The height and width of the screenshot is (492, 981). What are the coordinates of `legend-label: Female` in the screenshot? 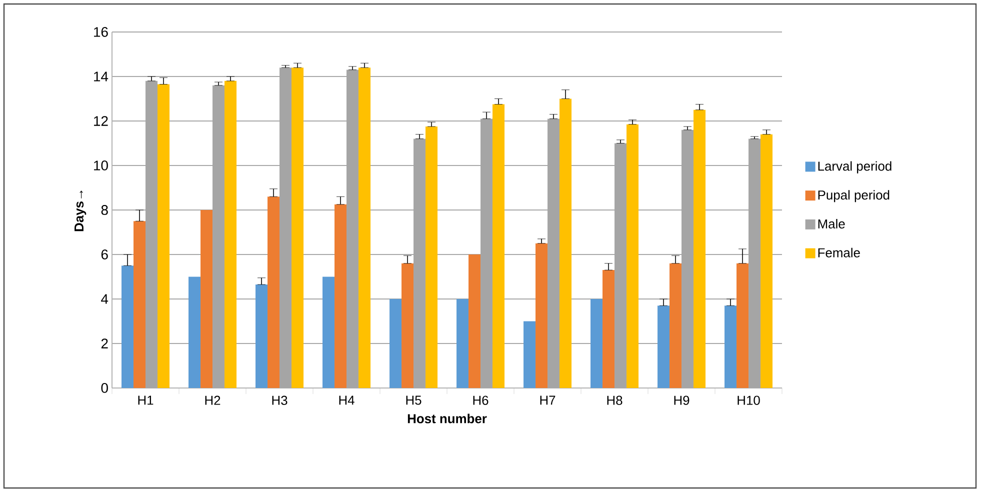 It's located at (839, 253).